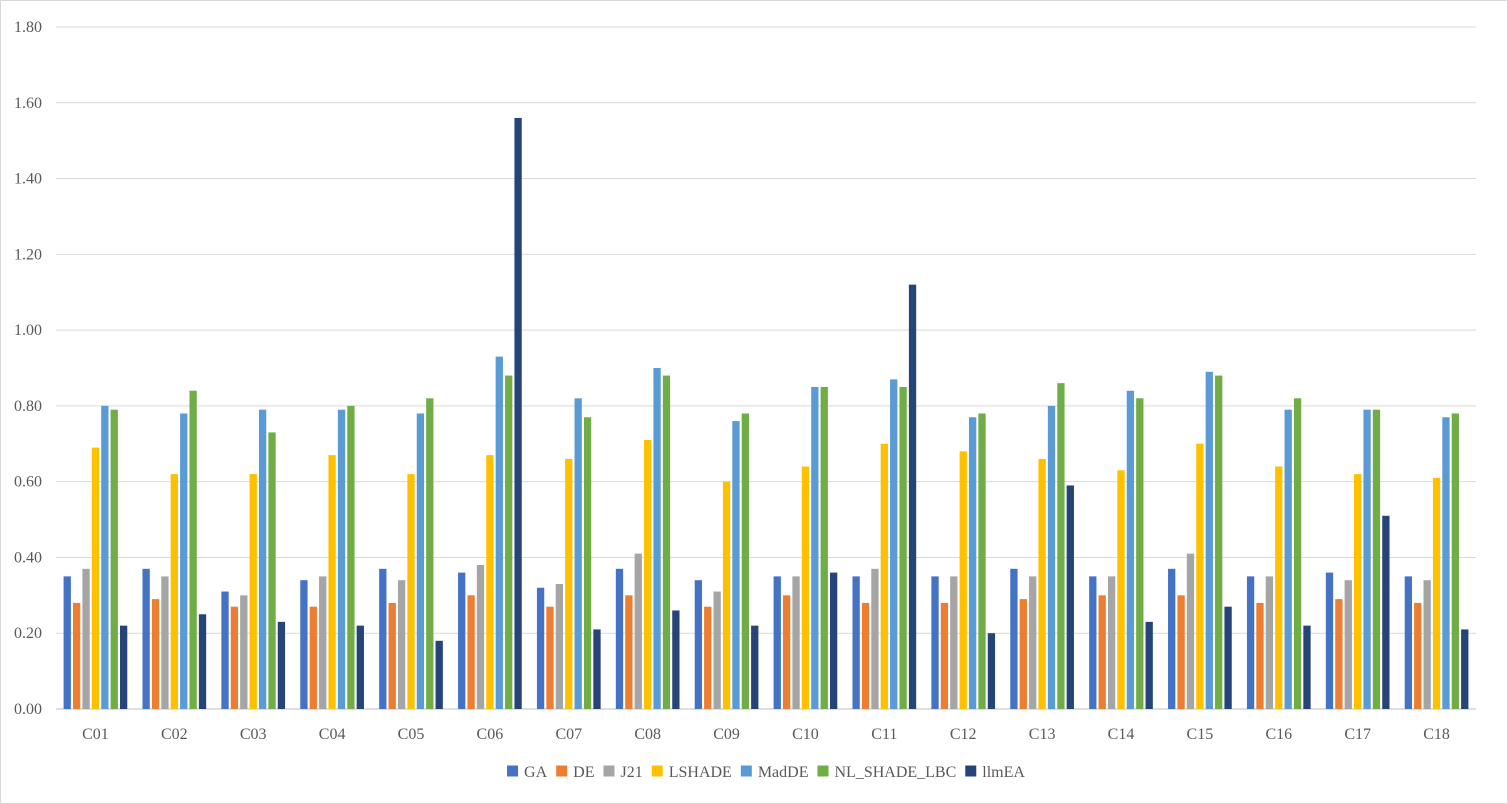 The height and width of the screenshot is (804, 1508). I want to click on bar-lshade-c11, so click(884, 576).